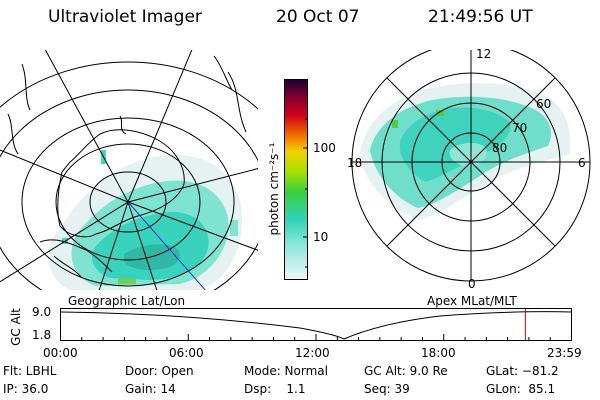  Describe the element at coordinates (186, 353) in the screenshot. I see `xtick-0600: 06:00` at that location.